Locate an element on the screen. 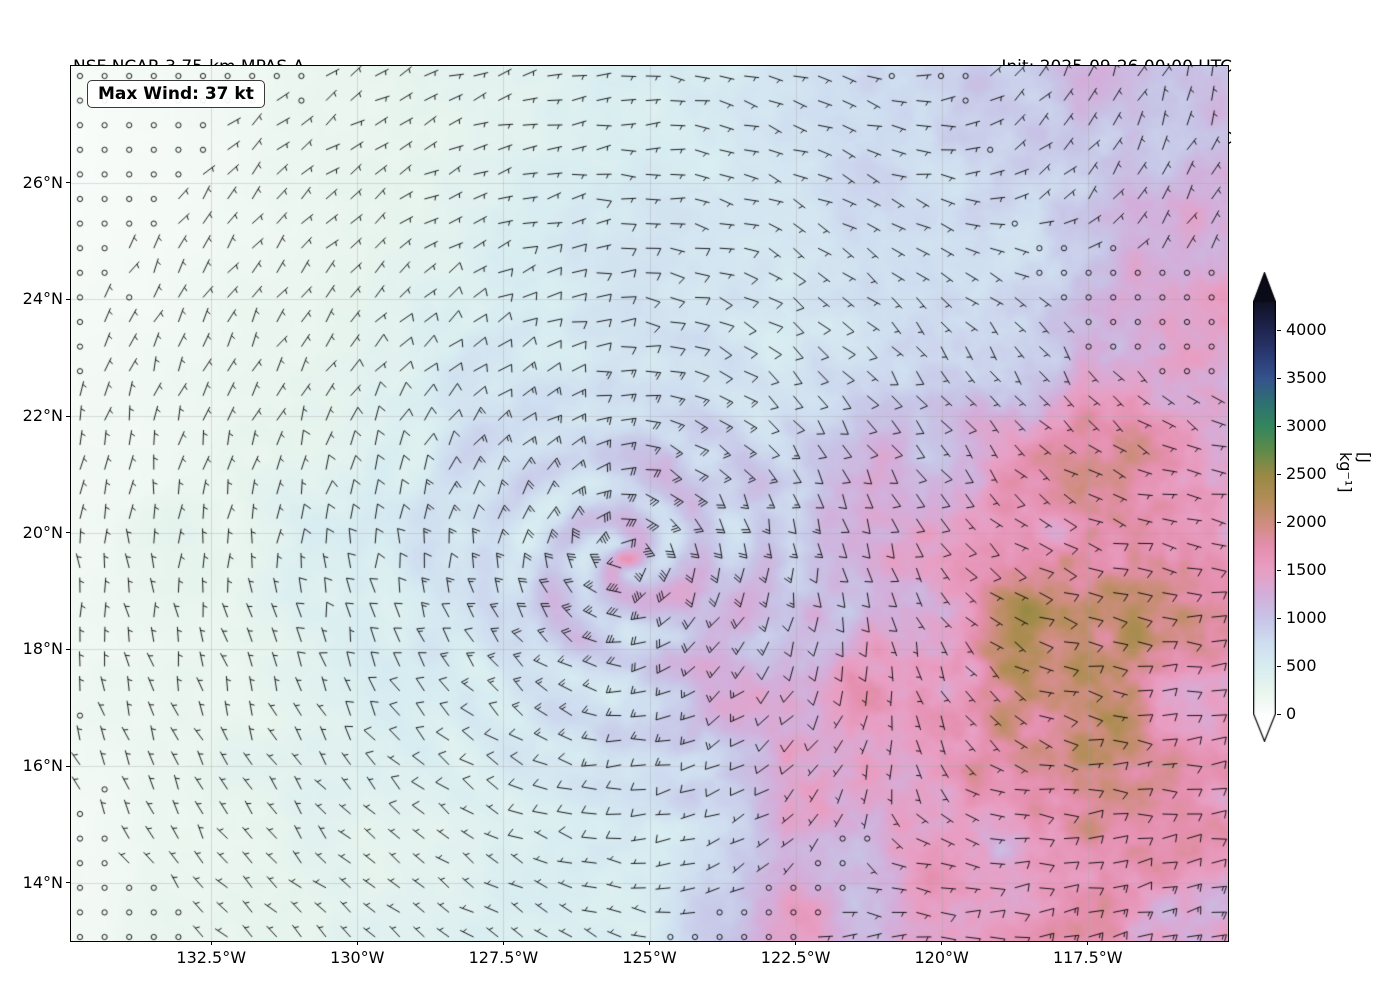 The height and width of the screenshot is (982, 1379). x-tick-label: 127.5°W is located at coordinates (503, 957).